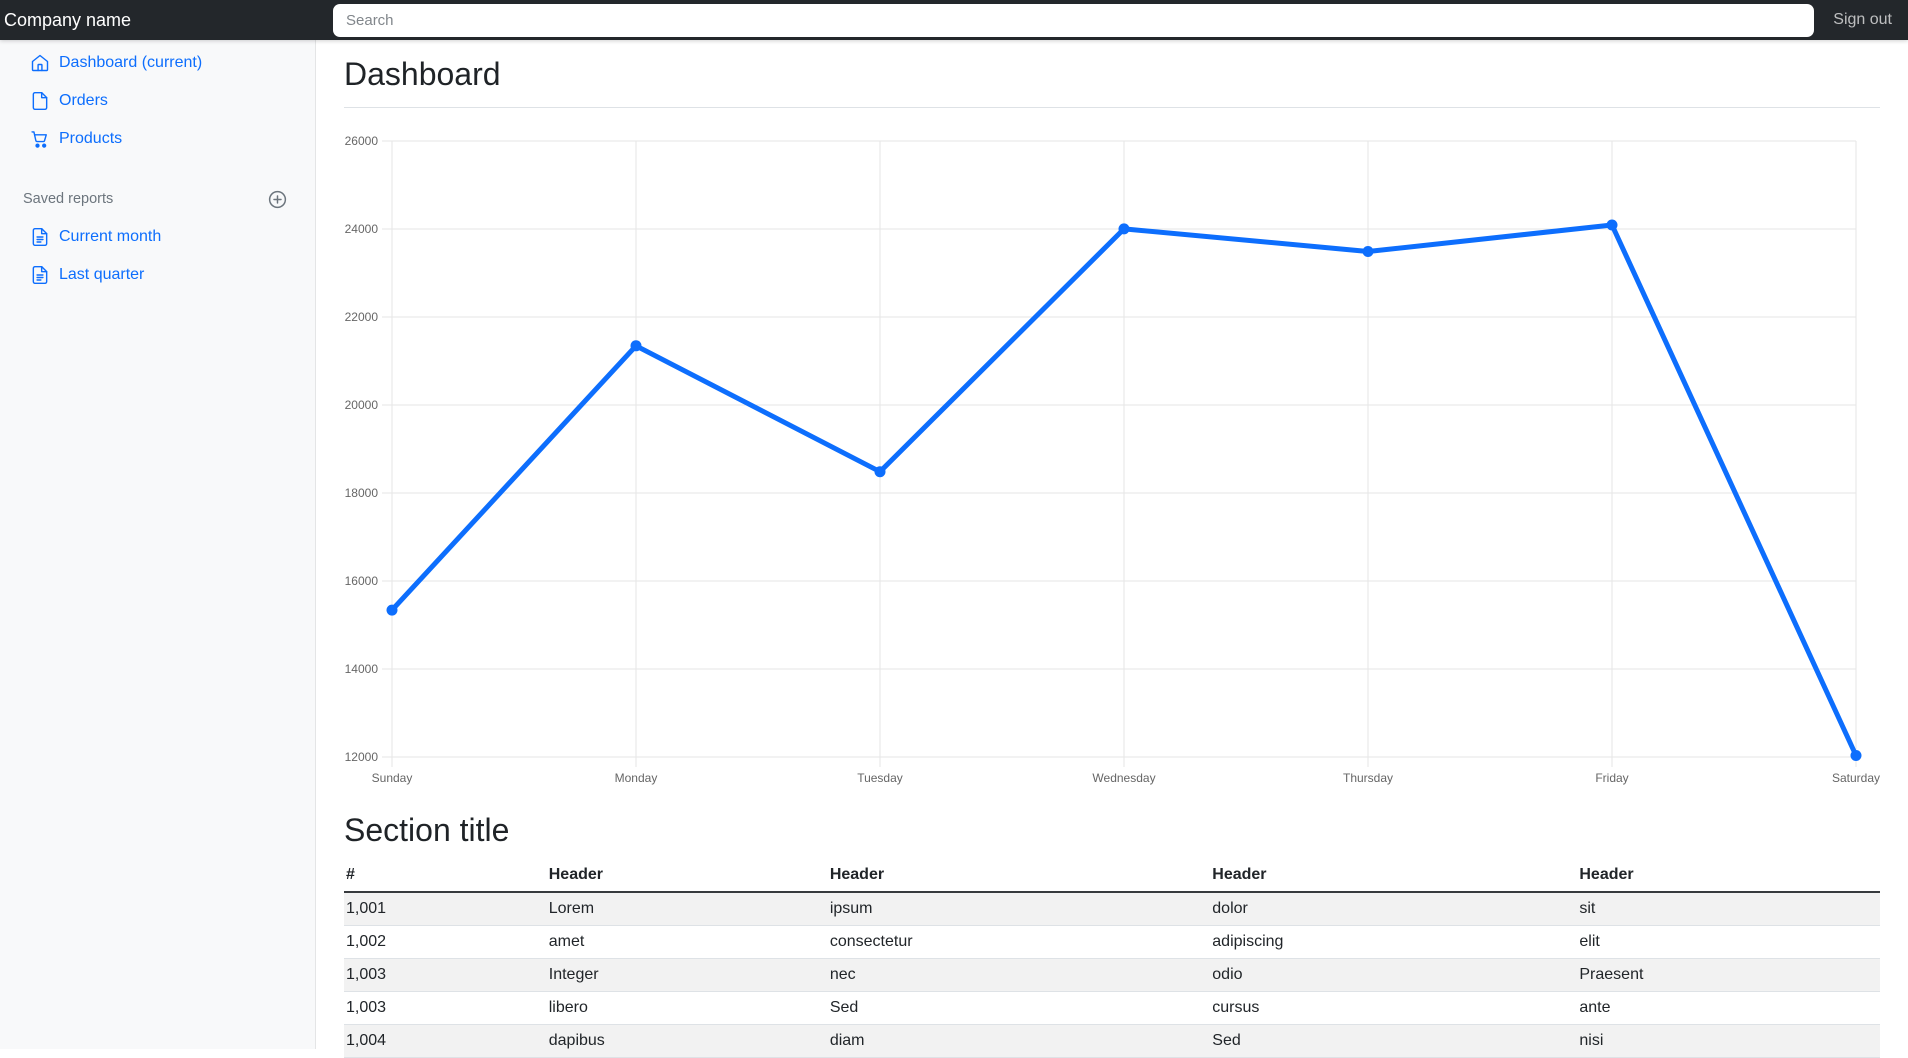  I want to click on sidebar-item-current-month: Current month, so click(158, 237).